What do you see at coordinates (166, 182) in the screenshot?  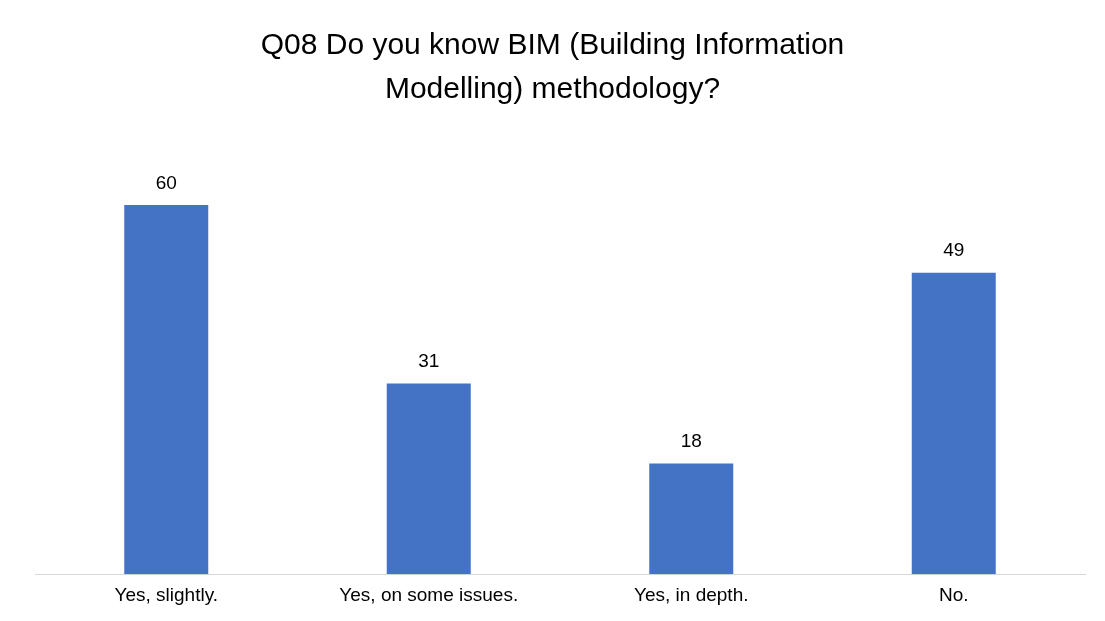 I see `data-label: 60` at bounding box center [166, 182].